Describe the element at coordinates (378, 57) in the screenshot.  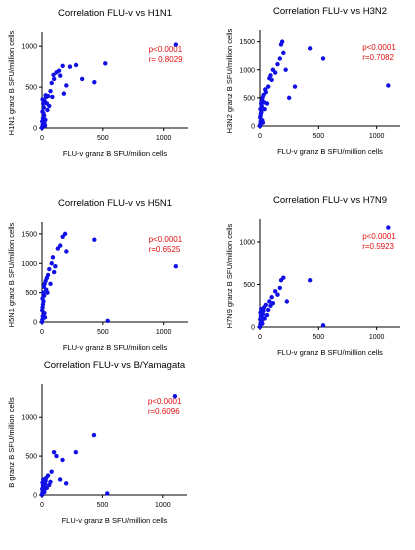
I see `stats-annotation: r=0.7082` at that location.